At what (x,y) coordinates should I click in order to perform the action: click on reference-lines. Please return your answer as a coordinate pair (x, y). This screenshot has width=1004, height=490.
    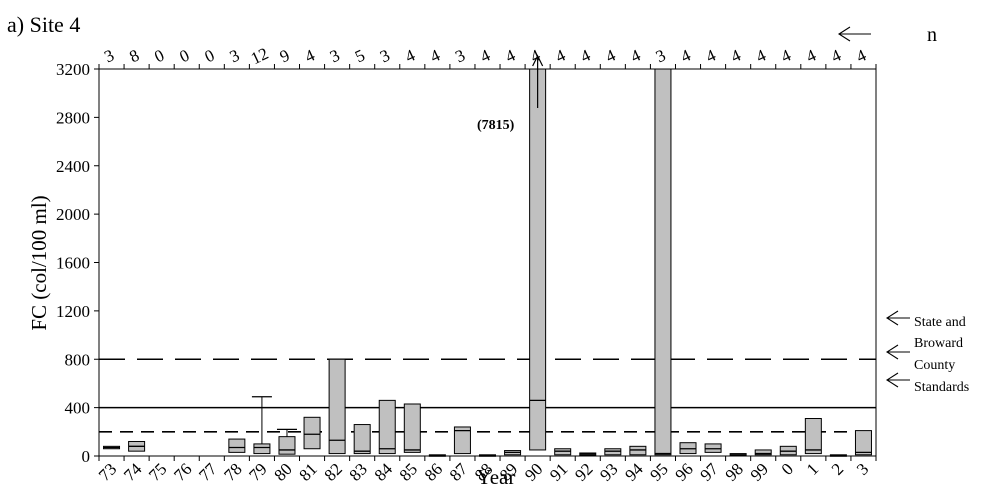
    Looking at the image, I should click on (487, 395).